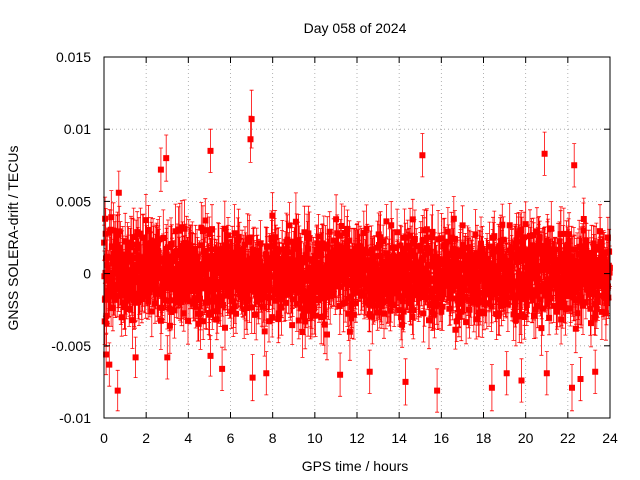  What do you see at coordinates (73, 57) in the screenshot?
I see `y-tick-label: 0.015` at bounding box center [73, 57].